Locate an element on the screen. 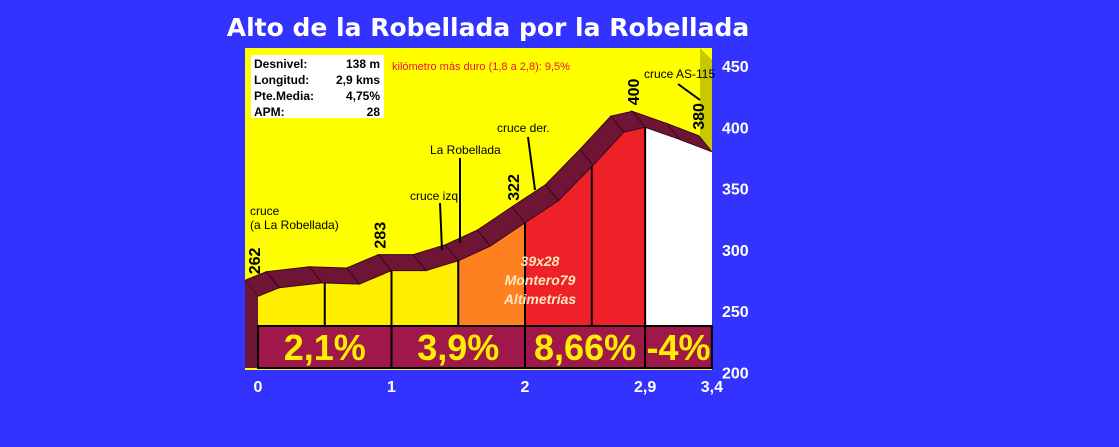 Image resolution: width=1119 pixels, height=447 pixels. gradient-label: 3,9% is located at coordinates (458, 347).